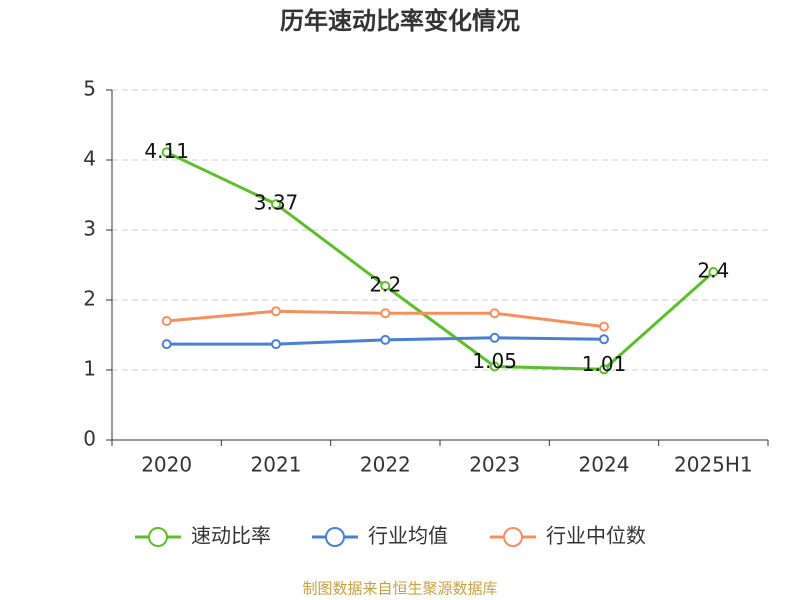  I want to click on y-tick-label: 0, so click(89, 439).